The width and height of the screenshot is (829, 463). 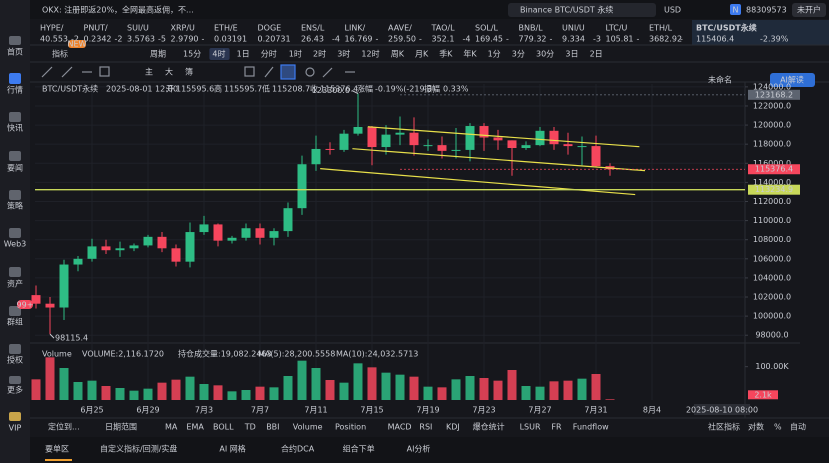 I want to click on ticker-name: HYPE/, so click(x=52, y=28).